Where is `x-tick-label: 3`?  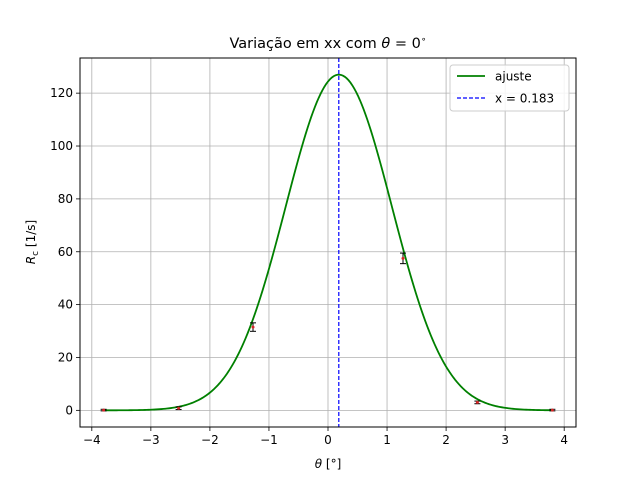
x-tick-label: 3 is located at coordinates (505, 440).